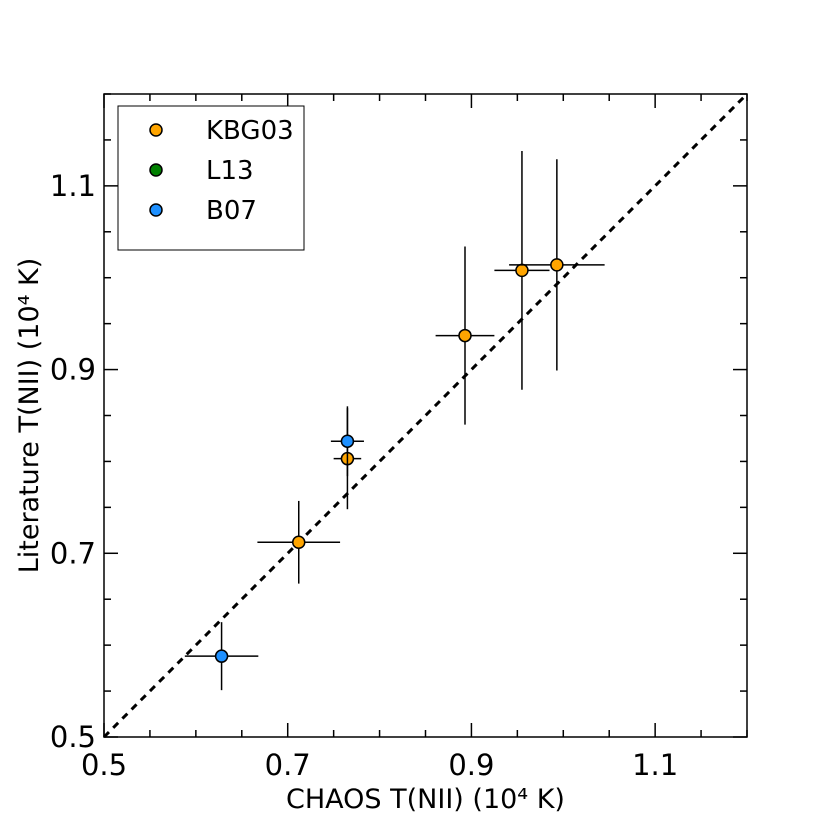 This screenshot has width=830, height=830. I want to click on legend-marker-b07, so click(156, 210).